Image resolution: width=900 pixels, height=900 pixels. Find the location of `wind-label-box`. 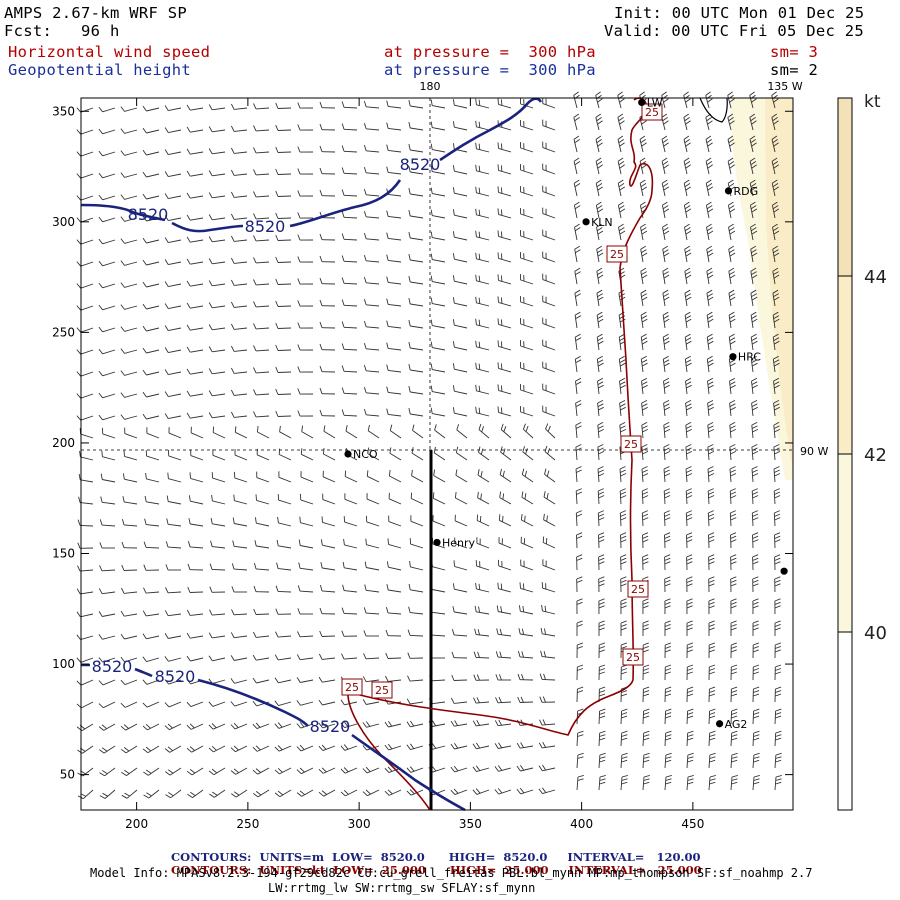

wind-label-box is located at coordinates (638, 589).